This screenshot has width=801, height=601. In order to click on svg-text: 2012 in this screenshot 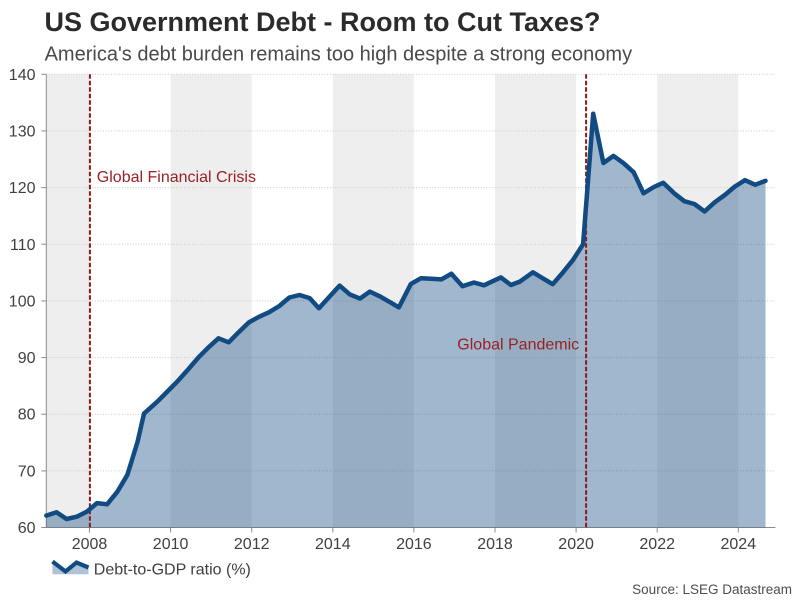, I will do `click(252, 544)`.